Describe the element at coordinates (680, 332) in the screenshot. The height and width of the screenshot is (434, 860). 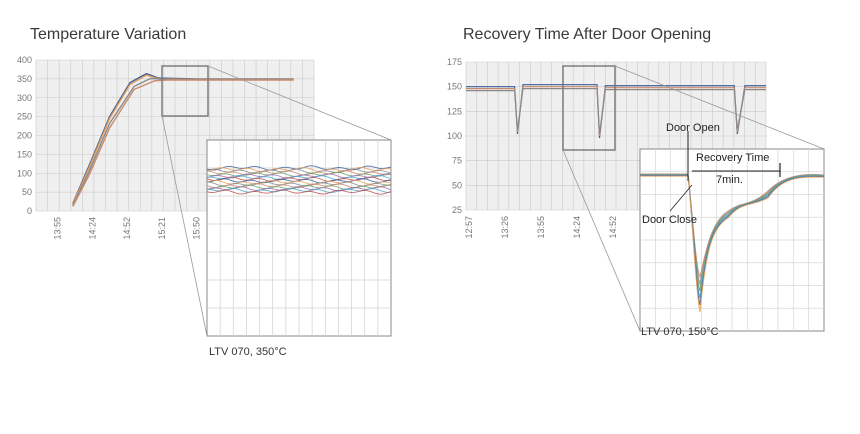
I see `chart-caption: LTV 070, 150°C` at that location.